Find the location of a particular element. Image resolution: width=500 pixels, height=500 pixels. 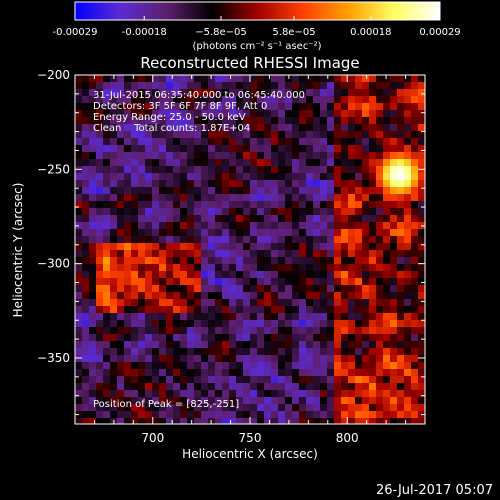

y-axis-label: Heliocentric Y (arcsec) is located at coordinates (18, 250).